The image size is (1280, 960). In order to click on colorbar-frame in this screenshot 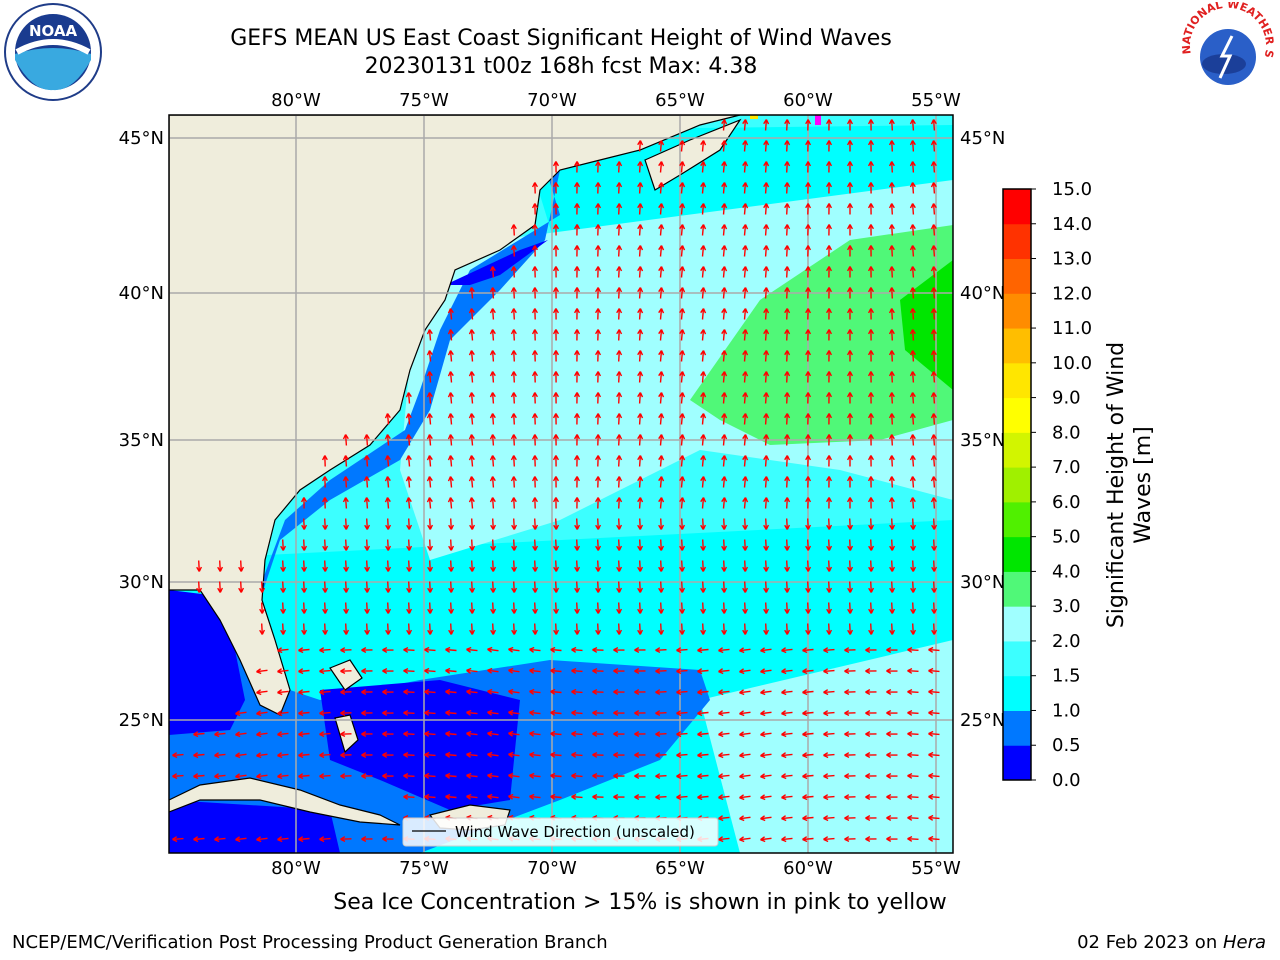, I will do `click(1017, 484)`.